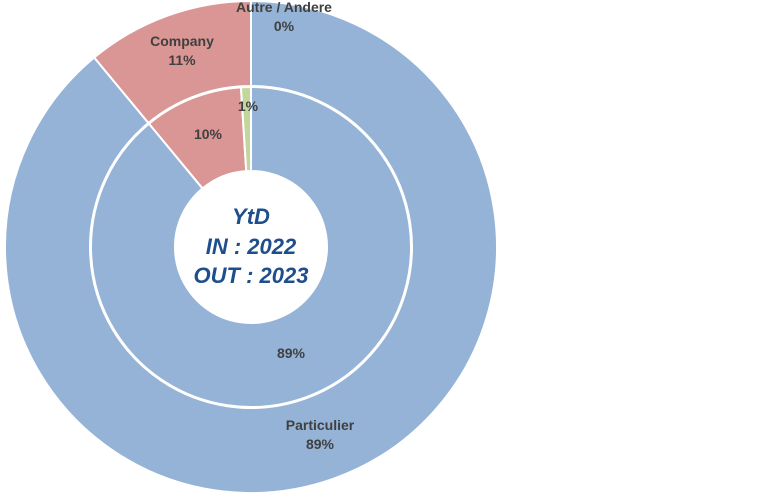  Describe the element at coordinates (208, 134) in the screenshot. I see `inner-label-company: 10%` at that location.